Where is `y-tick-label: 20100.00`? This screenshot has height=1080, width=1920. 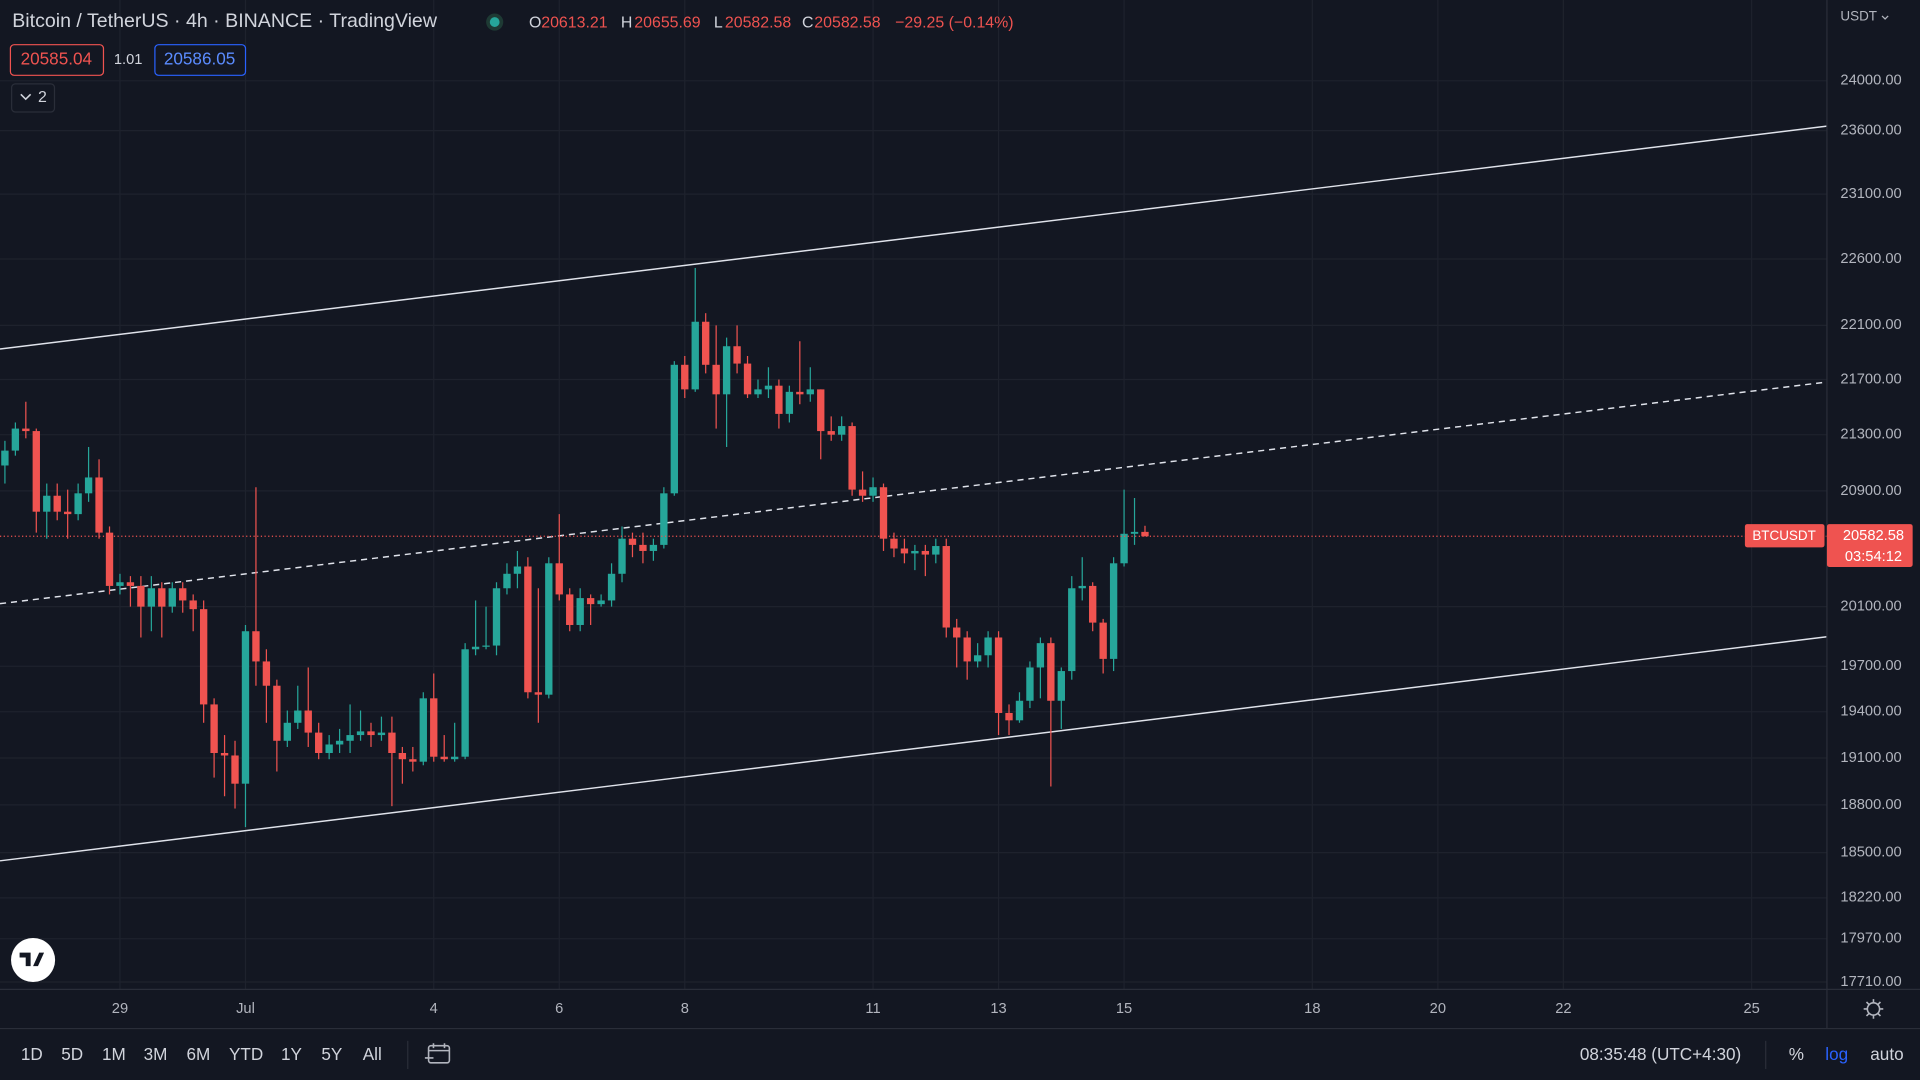 y-tick-label: 20100.00 is located at coordinates (1870, 607).